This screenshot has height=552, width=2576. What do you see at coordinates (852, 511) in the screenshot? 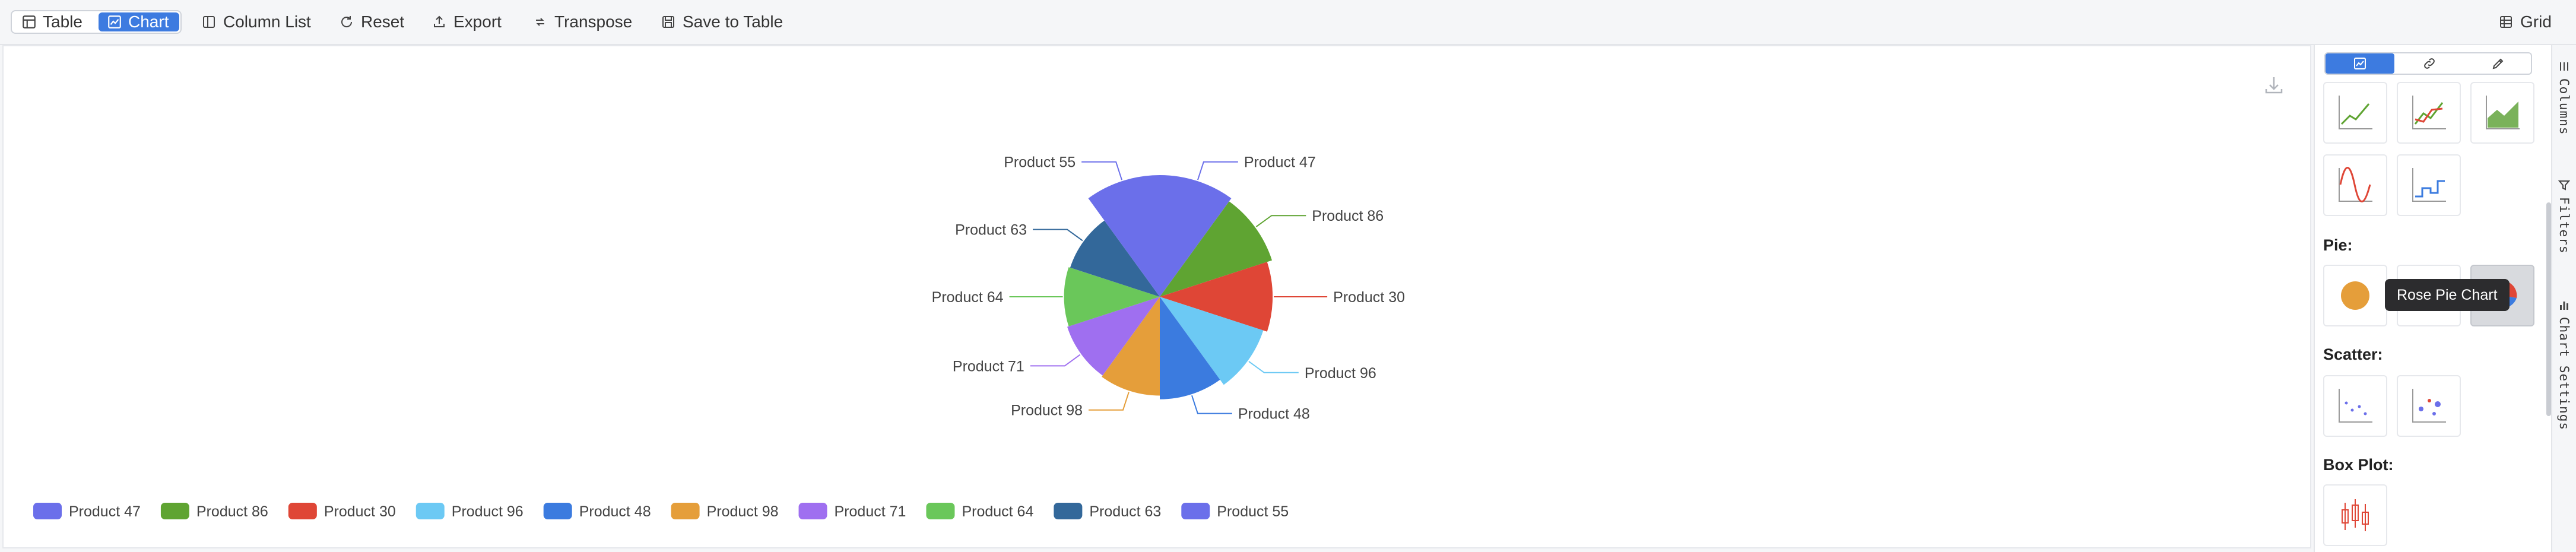
I see `legend-item: Product 71` at bounding box center [852, 511].